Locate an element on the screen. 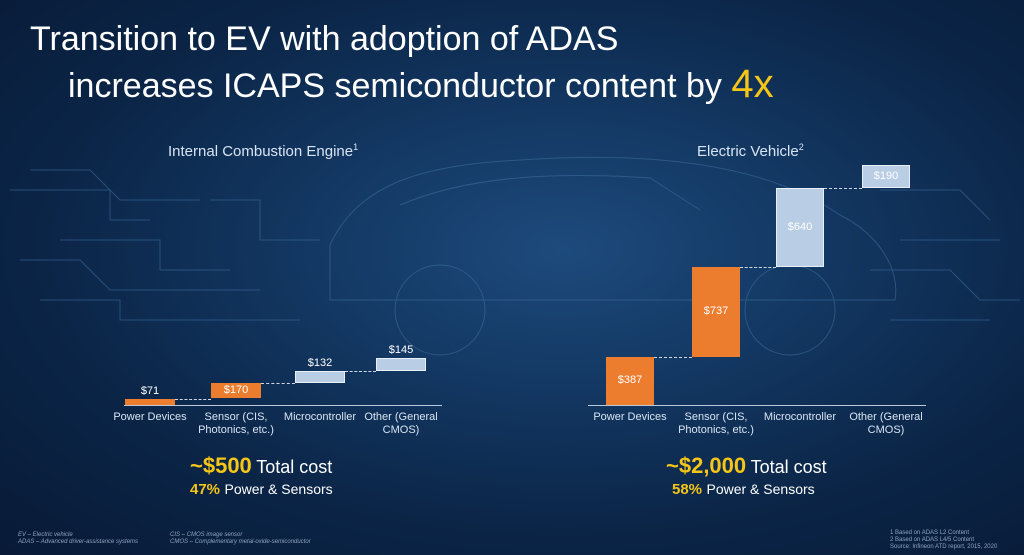 The width and height of the screenshot is (1024, 555). title-highlight: 4x is located at coordinates (752, 84).